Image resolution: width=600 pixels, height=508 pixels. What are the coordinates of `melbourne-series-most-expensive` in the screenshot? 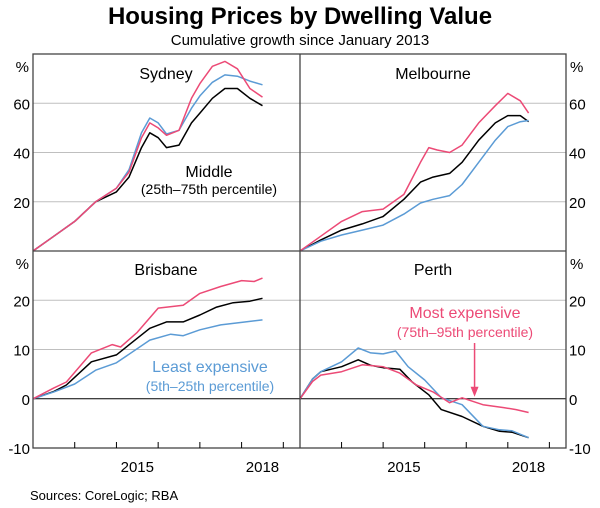 It's located at (414, 172).